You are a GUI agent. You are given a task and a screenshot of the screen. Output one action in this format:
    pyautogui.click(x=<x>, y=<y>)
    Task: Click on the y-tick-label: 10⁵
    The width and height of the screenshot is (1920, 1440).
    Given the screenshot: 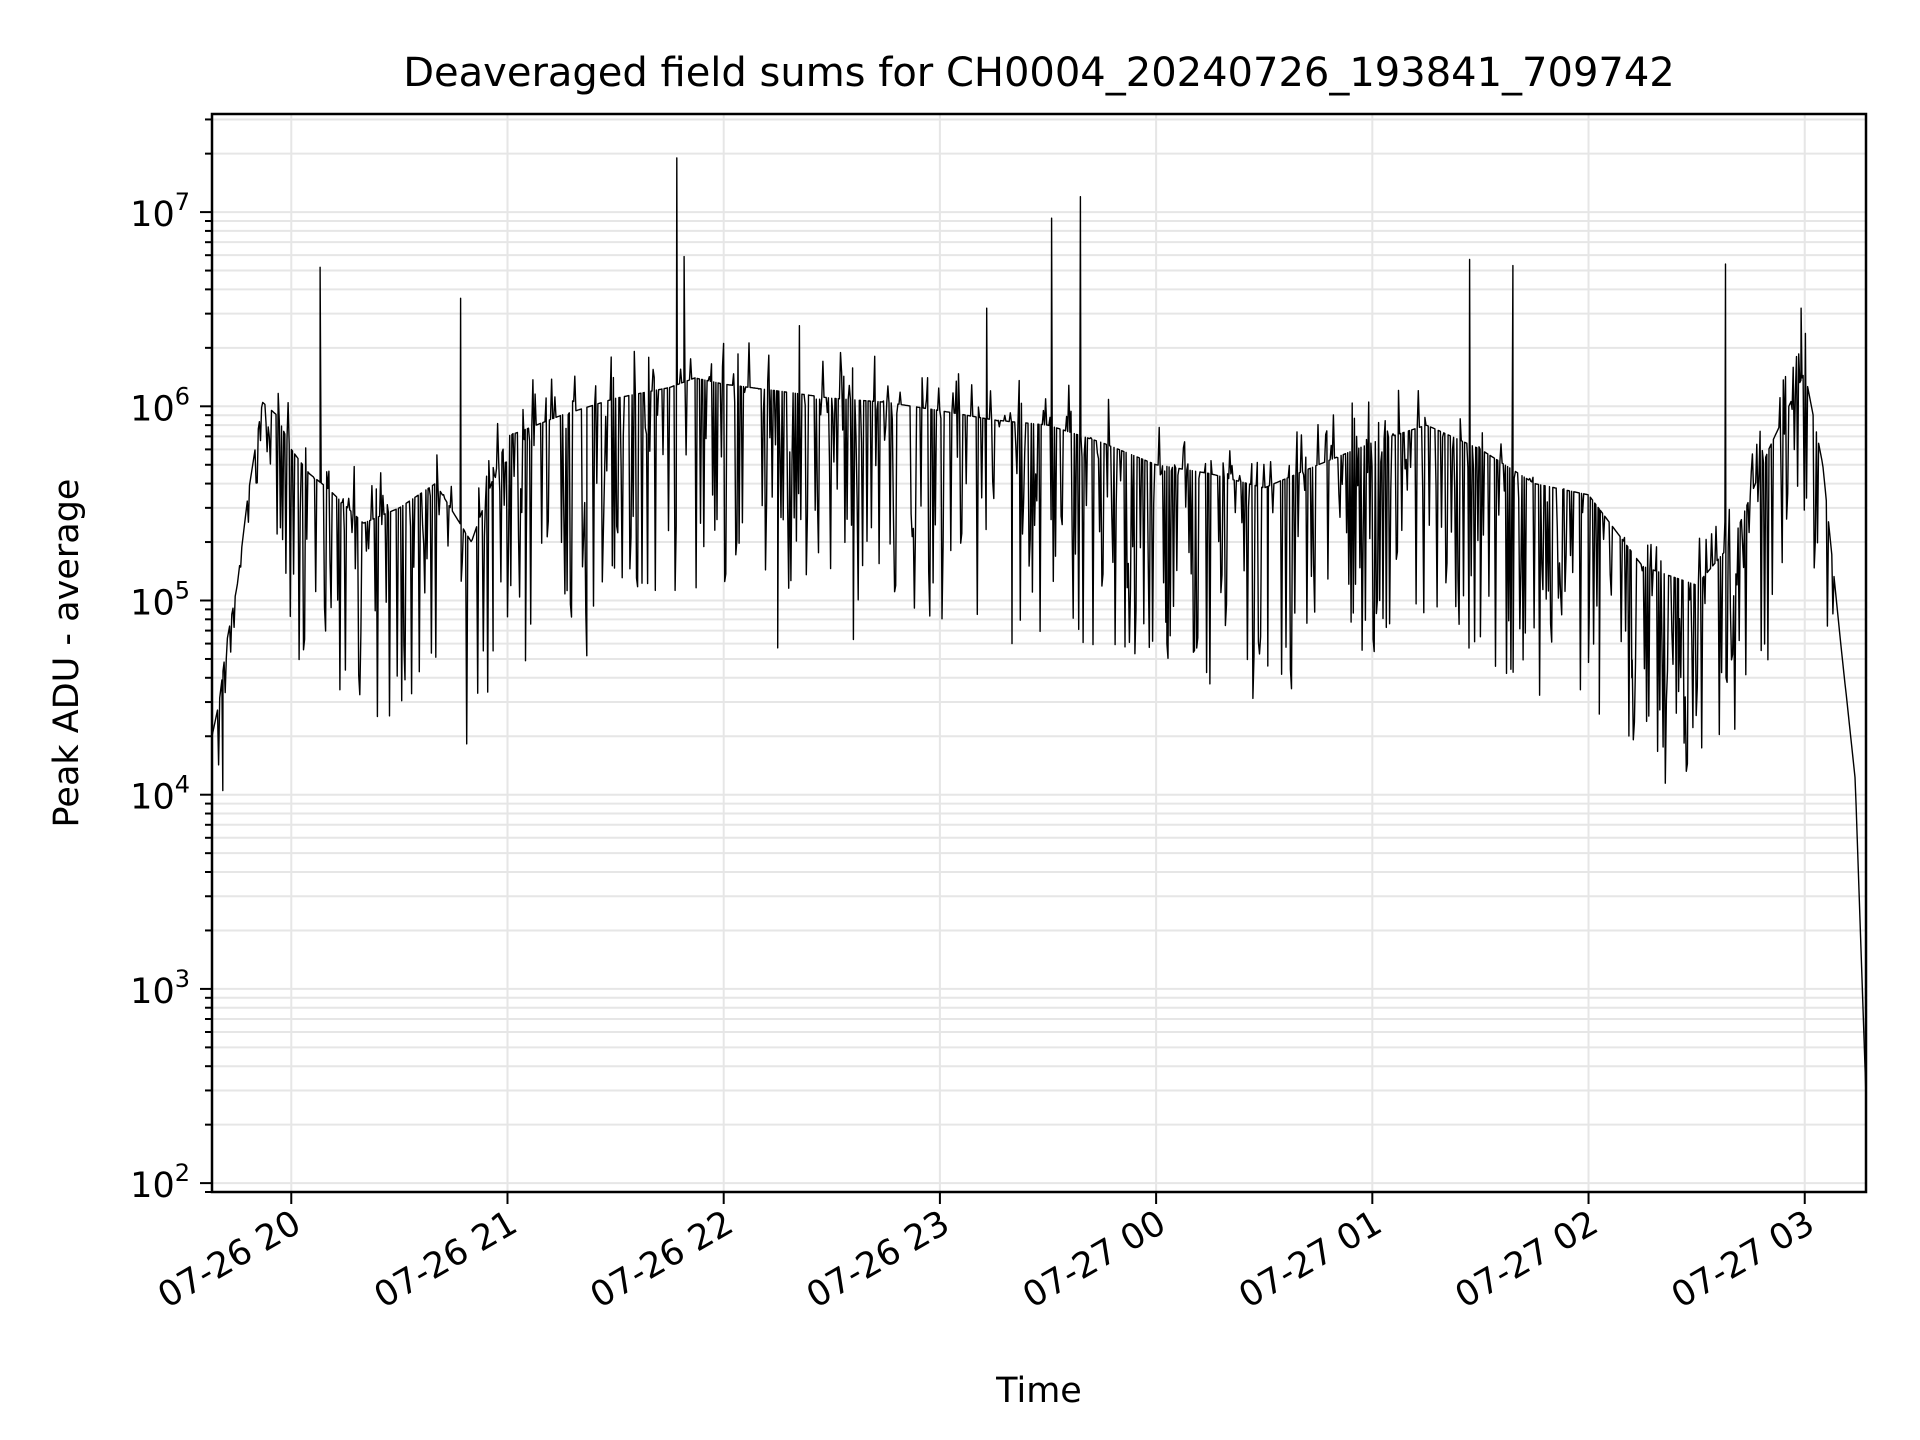 What is the action you would take?
    pyautogui.click(x=160, y=600)
    